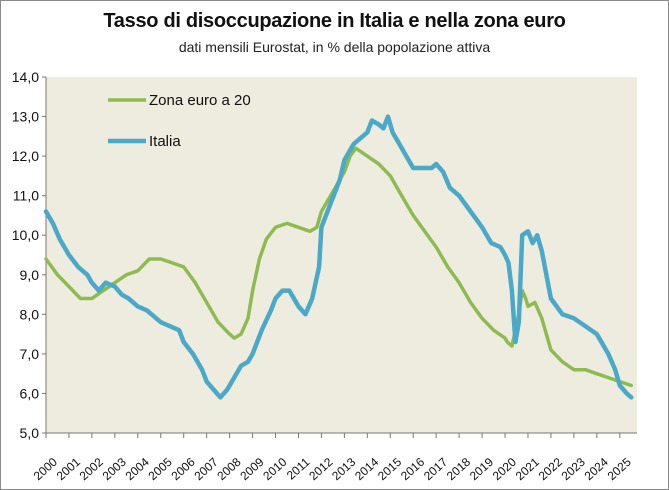 The image size is (669, 490). I want to click on y-axis-ticks: 5,0 6,0 7,0 8,0 9,0 10,0 11,0 12,0 13,0 14,0, so click(29, 255).